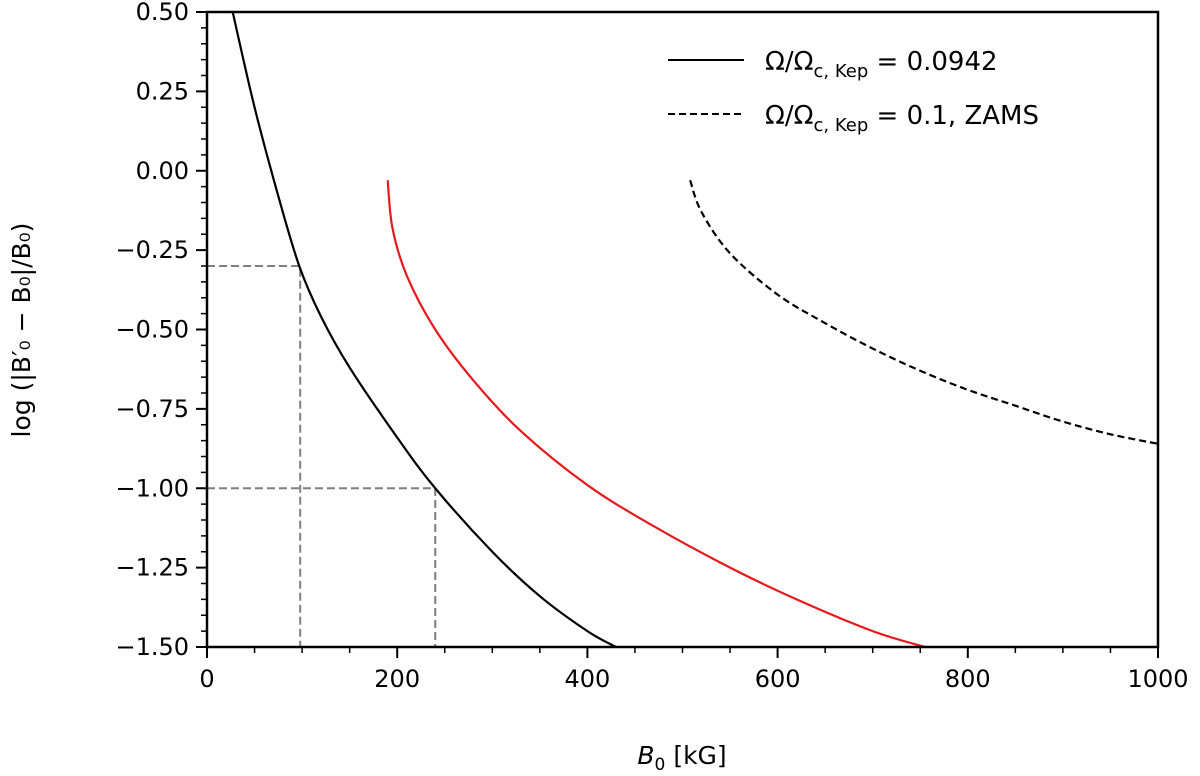  I want to click on x-axis: 0 200 400 600 800 1000, so click(694, 670).